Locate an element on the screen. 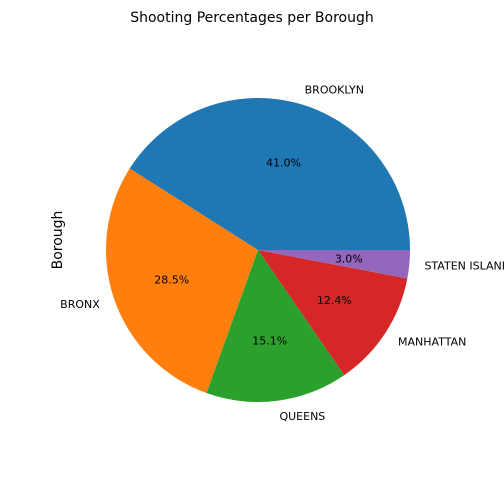 The image size is (504, 504). slice-label-manhattan: MANHATTAN is located at coordinates (432, 341).